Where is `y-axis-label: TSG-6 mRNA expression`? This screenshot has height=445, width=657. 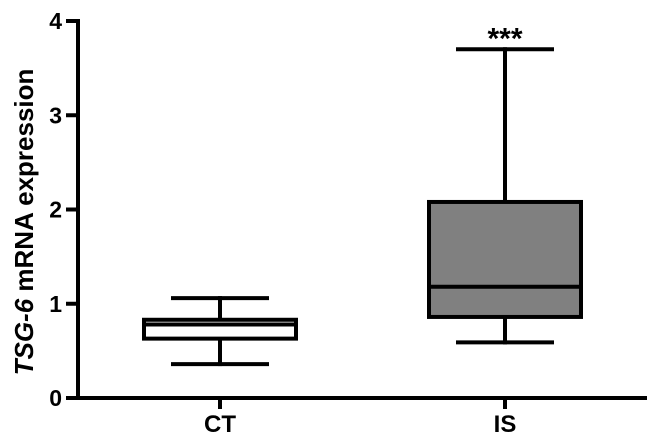
y-axis-label: TSG-6 mRNA expression is located at coordinates (24, 222).